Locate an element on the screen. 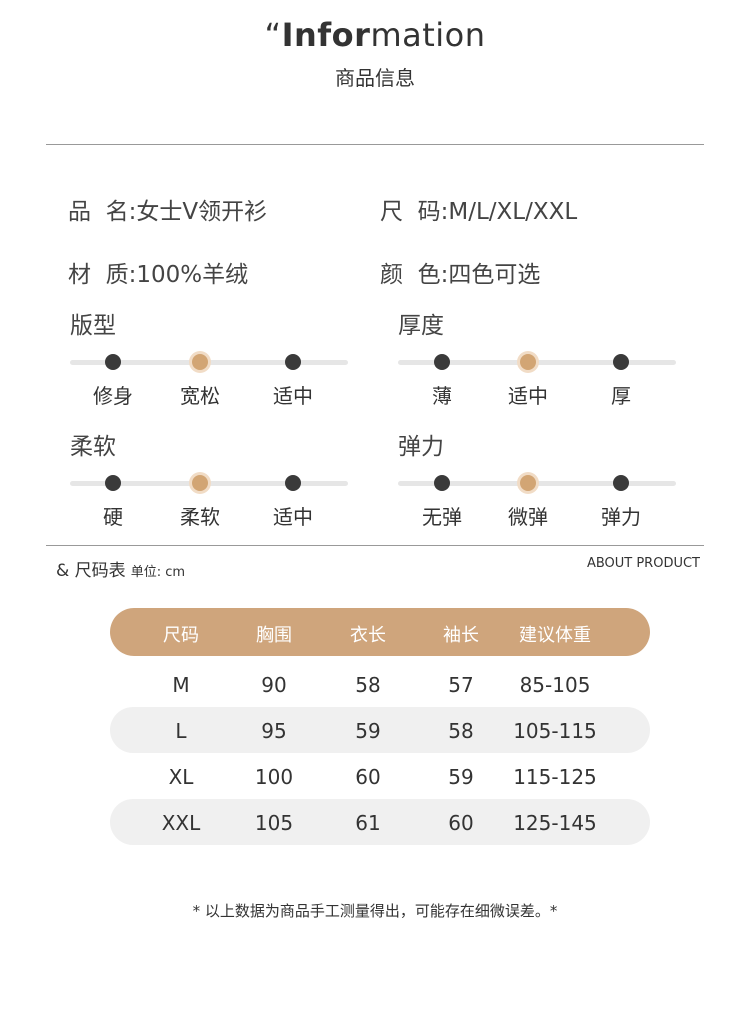  field-value: 100%羊绒 is located at coordinates (192, 275).